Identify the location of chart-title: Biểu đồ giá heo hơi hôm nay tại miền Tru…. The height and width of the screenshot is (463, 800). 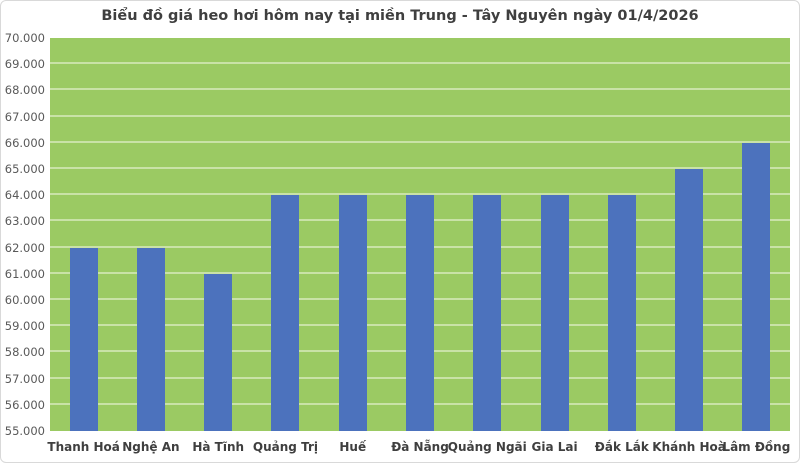
(400, 16).